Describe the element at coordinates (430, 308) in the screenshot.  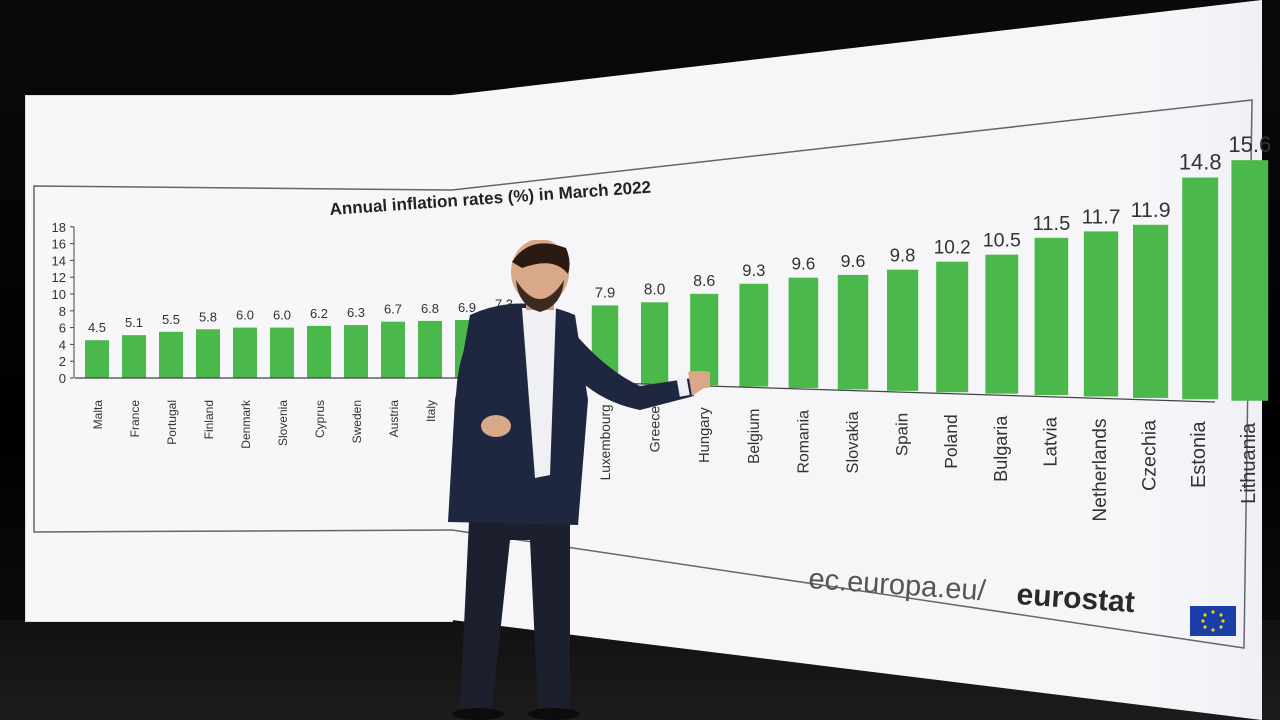
I see `value-label: 6.8` at that location.